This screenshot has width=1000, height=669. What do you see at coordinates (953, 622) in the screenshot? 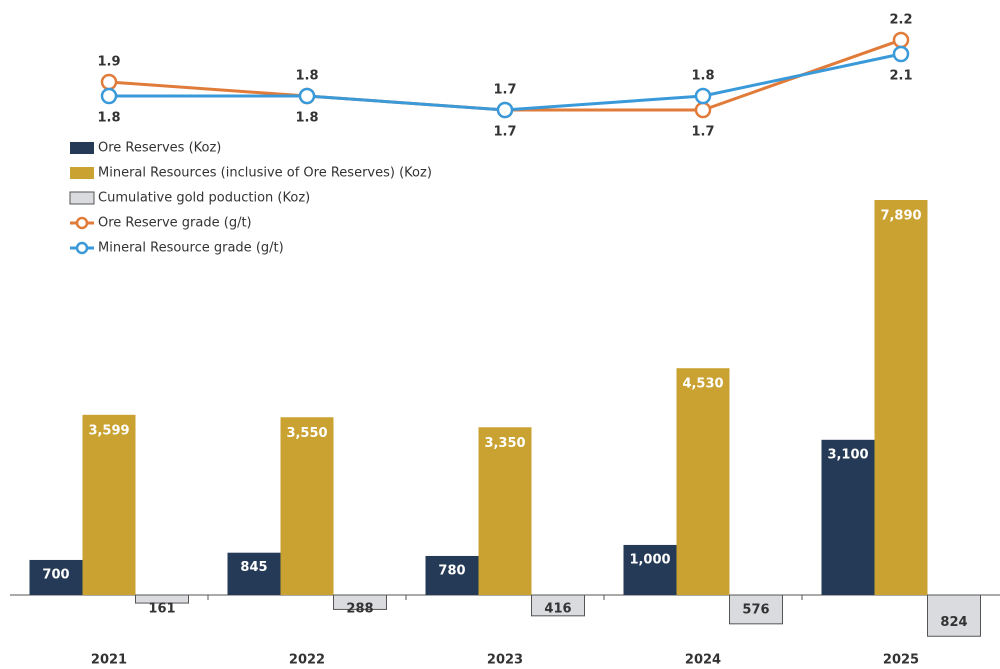
I see `data-label: 824` at bounding box center [953, 622].